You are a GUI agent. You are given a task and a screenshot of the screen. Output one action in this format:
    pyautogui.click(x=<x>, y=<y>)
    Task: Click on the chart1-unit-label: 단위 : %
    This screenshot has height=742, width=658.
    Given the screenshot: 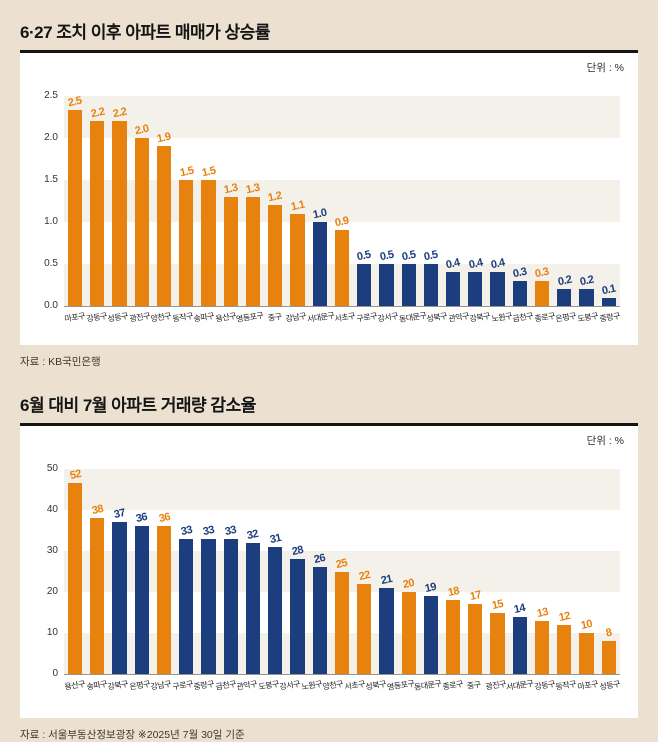 What is the action you would take?
    pyautogui.click(x=605, y=68)
    